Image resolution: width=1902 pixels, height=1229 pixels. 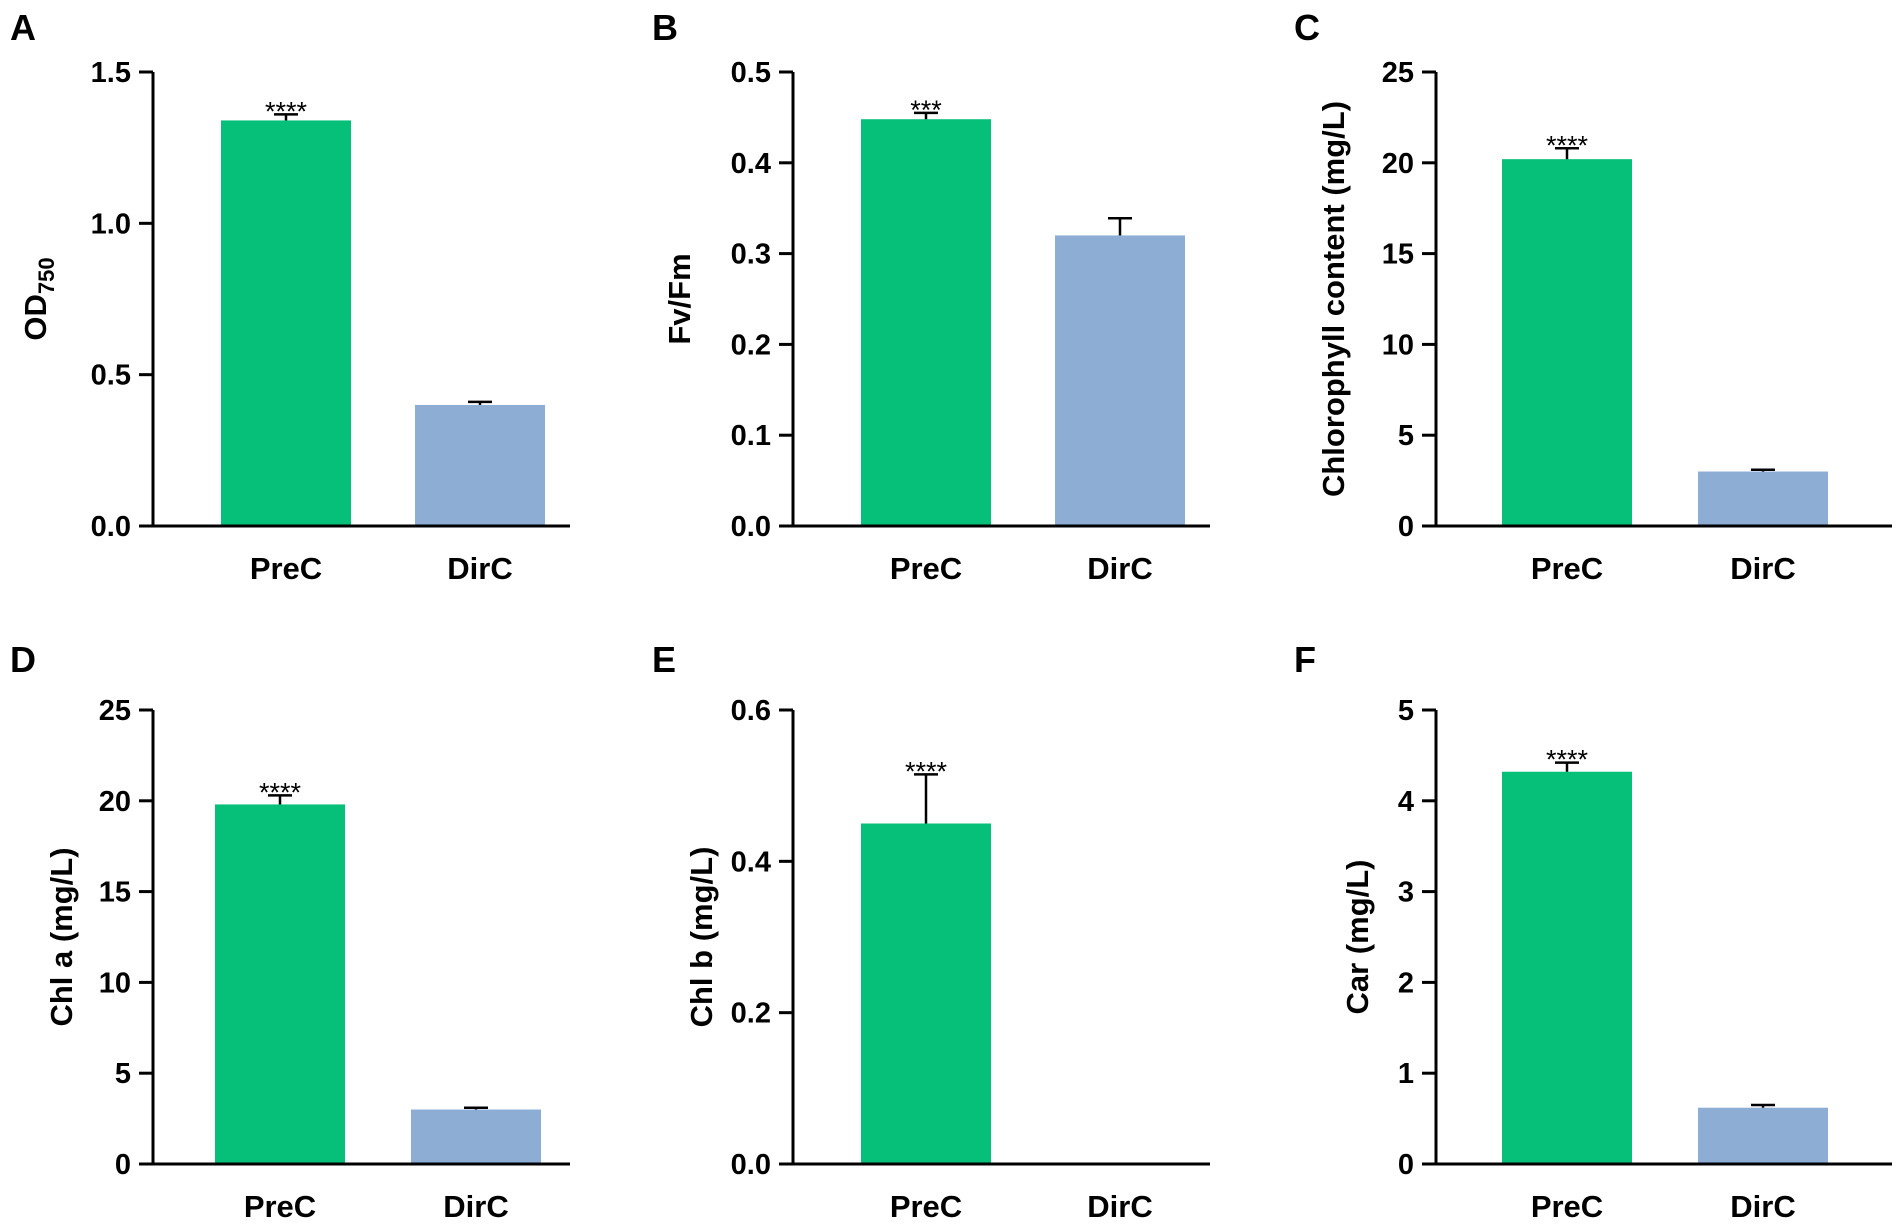 I want to click on y-tick-label: 1.0, so click(x=111, y=224).